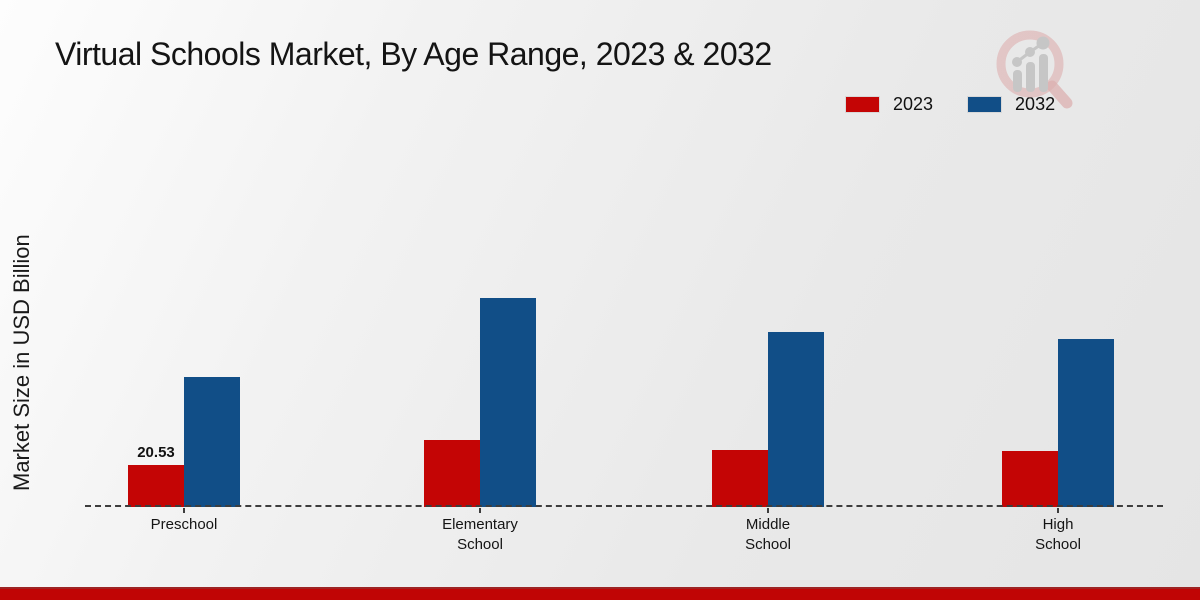 The width and height of the screenshot is (1200, 600). What do you see at coordinates (950, 104) in the screenshot?
I see `legend: 2023 2032` at bounding box center [950, 104].